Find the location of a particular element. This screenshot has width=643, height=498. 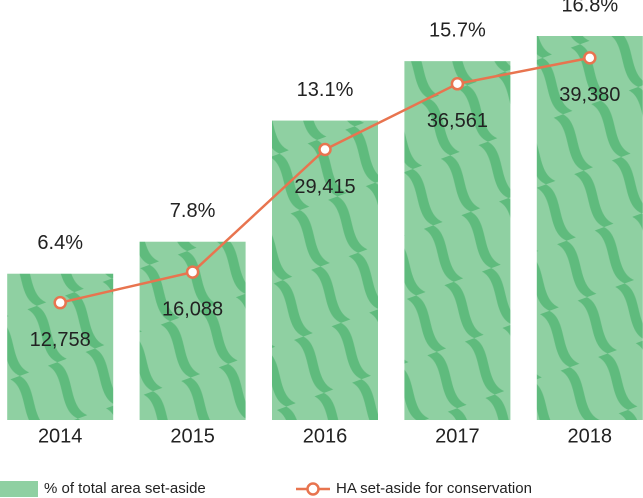

bar-value-label: 16.8% is located at coordinates (589, 8).